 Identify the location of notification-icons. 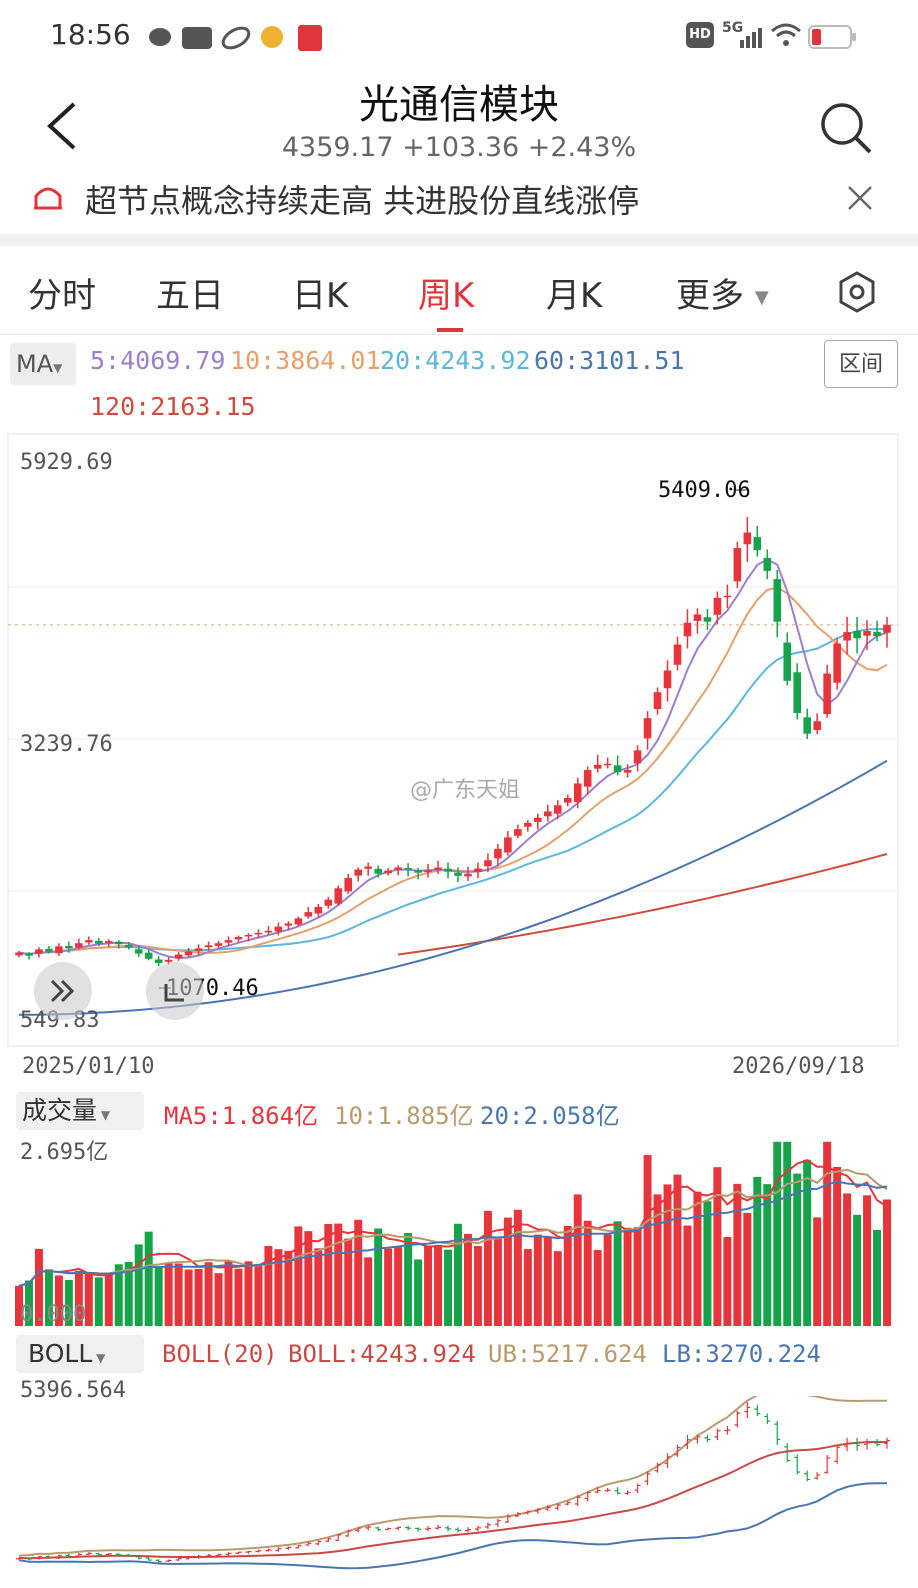
(235, 38).